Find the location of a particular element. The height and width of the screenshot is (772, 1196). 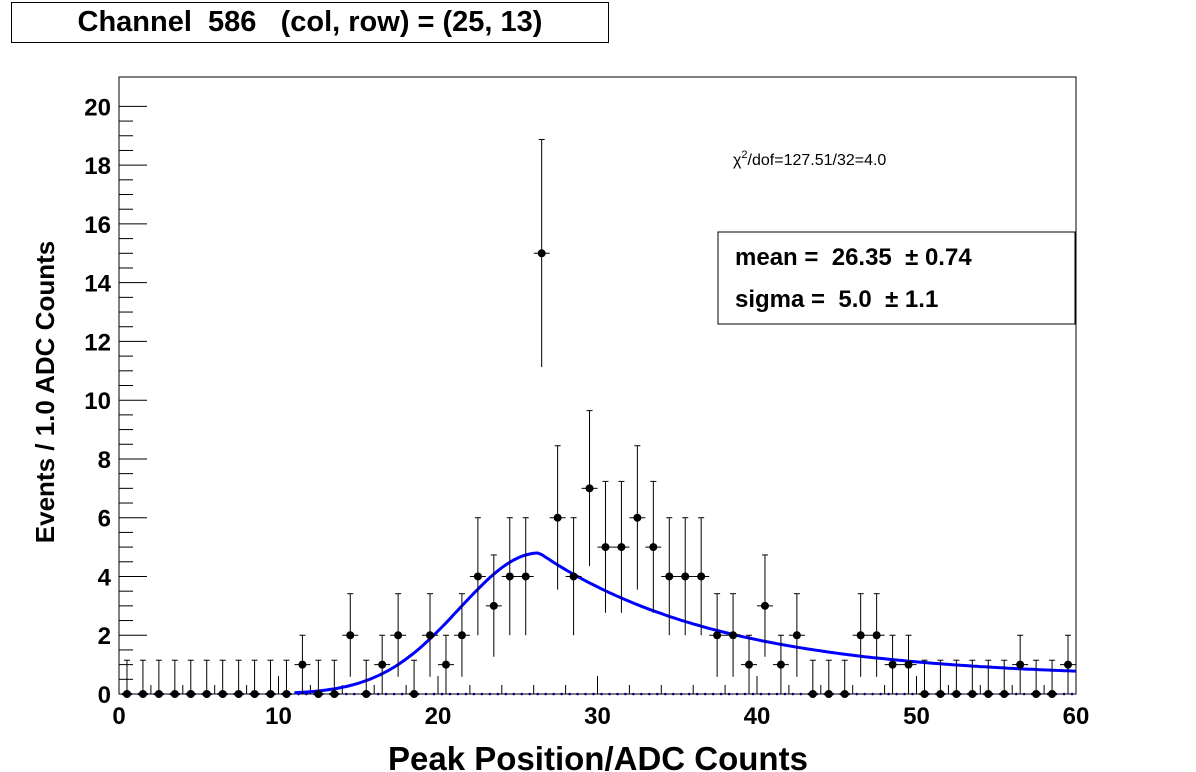

sigma-label: sigma = 5.0 ± 1.1 is located at coordinates (836, 299).